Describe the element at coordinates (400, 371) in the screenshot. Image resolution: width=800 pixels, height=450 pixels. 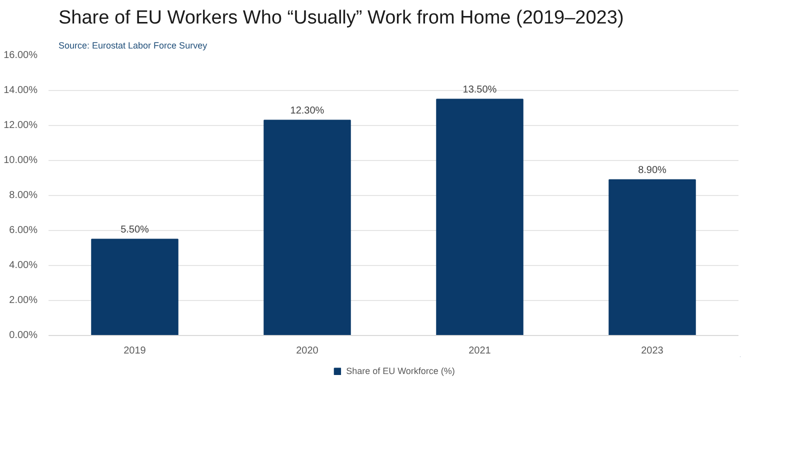
I see `legend-label: Share of EU Workforce (%)` at that location.